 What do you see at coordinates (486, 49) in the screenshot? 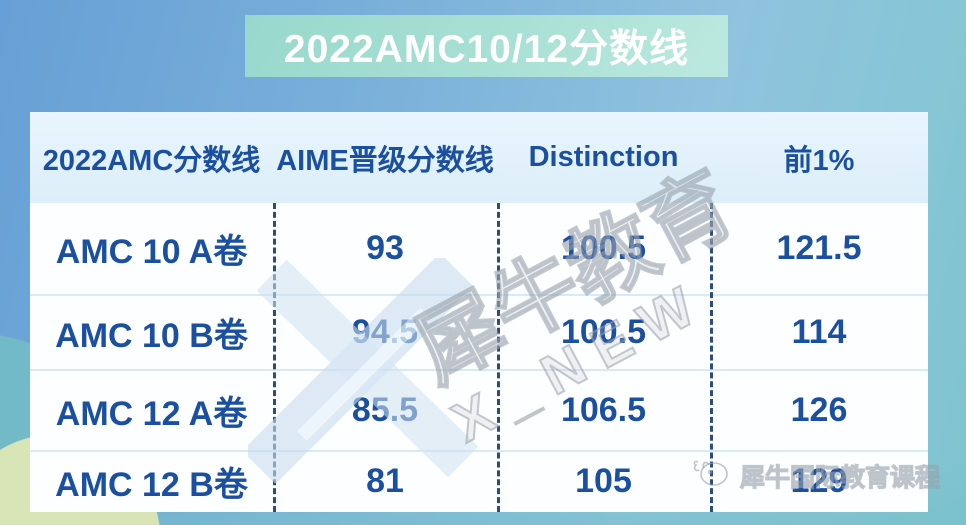
I see `page-title: 2022AMC10/12分数线` at bounding box center [486, 49].